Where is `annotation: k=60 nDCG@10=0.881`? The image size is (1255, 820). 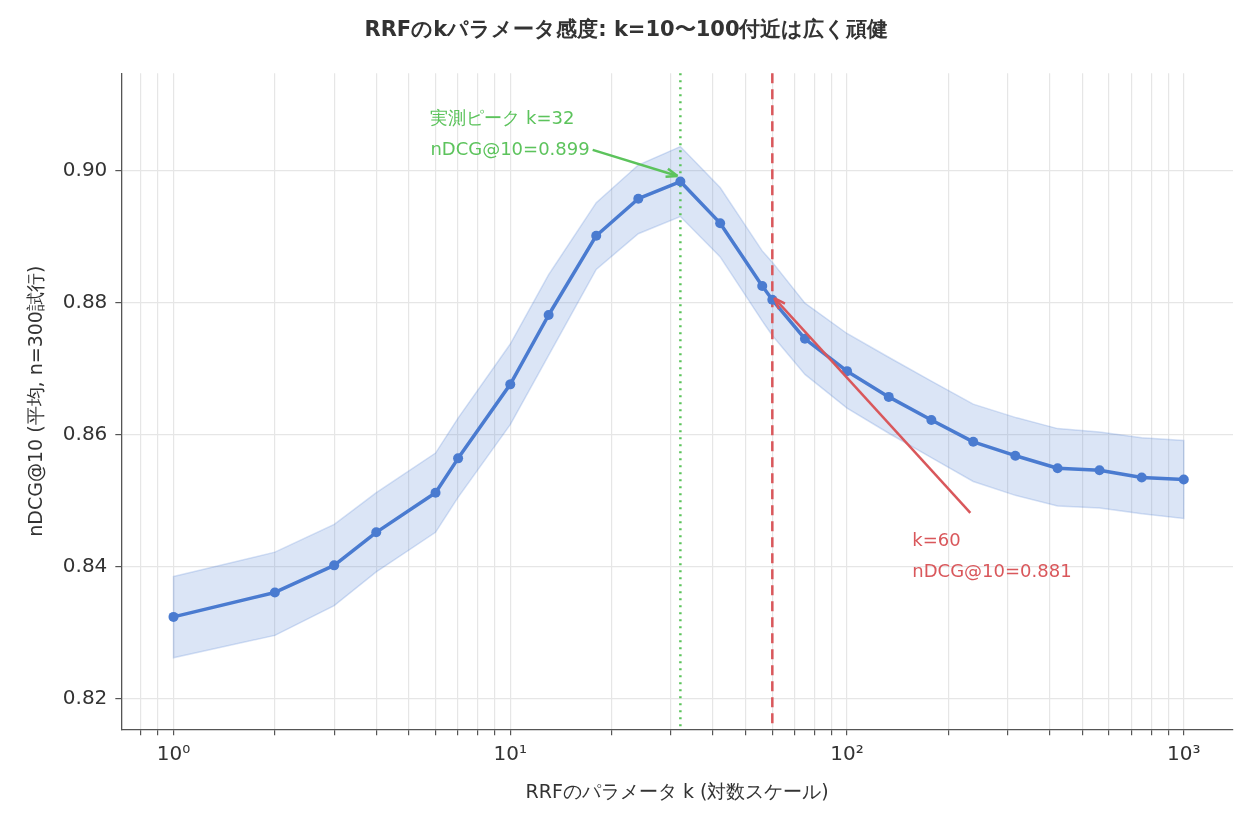
annotation: k=60 nDCG@10=0.881 is located at coordinates (992, 554).